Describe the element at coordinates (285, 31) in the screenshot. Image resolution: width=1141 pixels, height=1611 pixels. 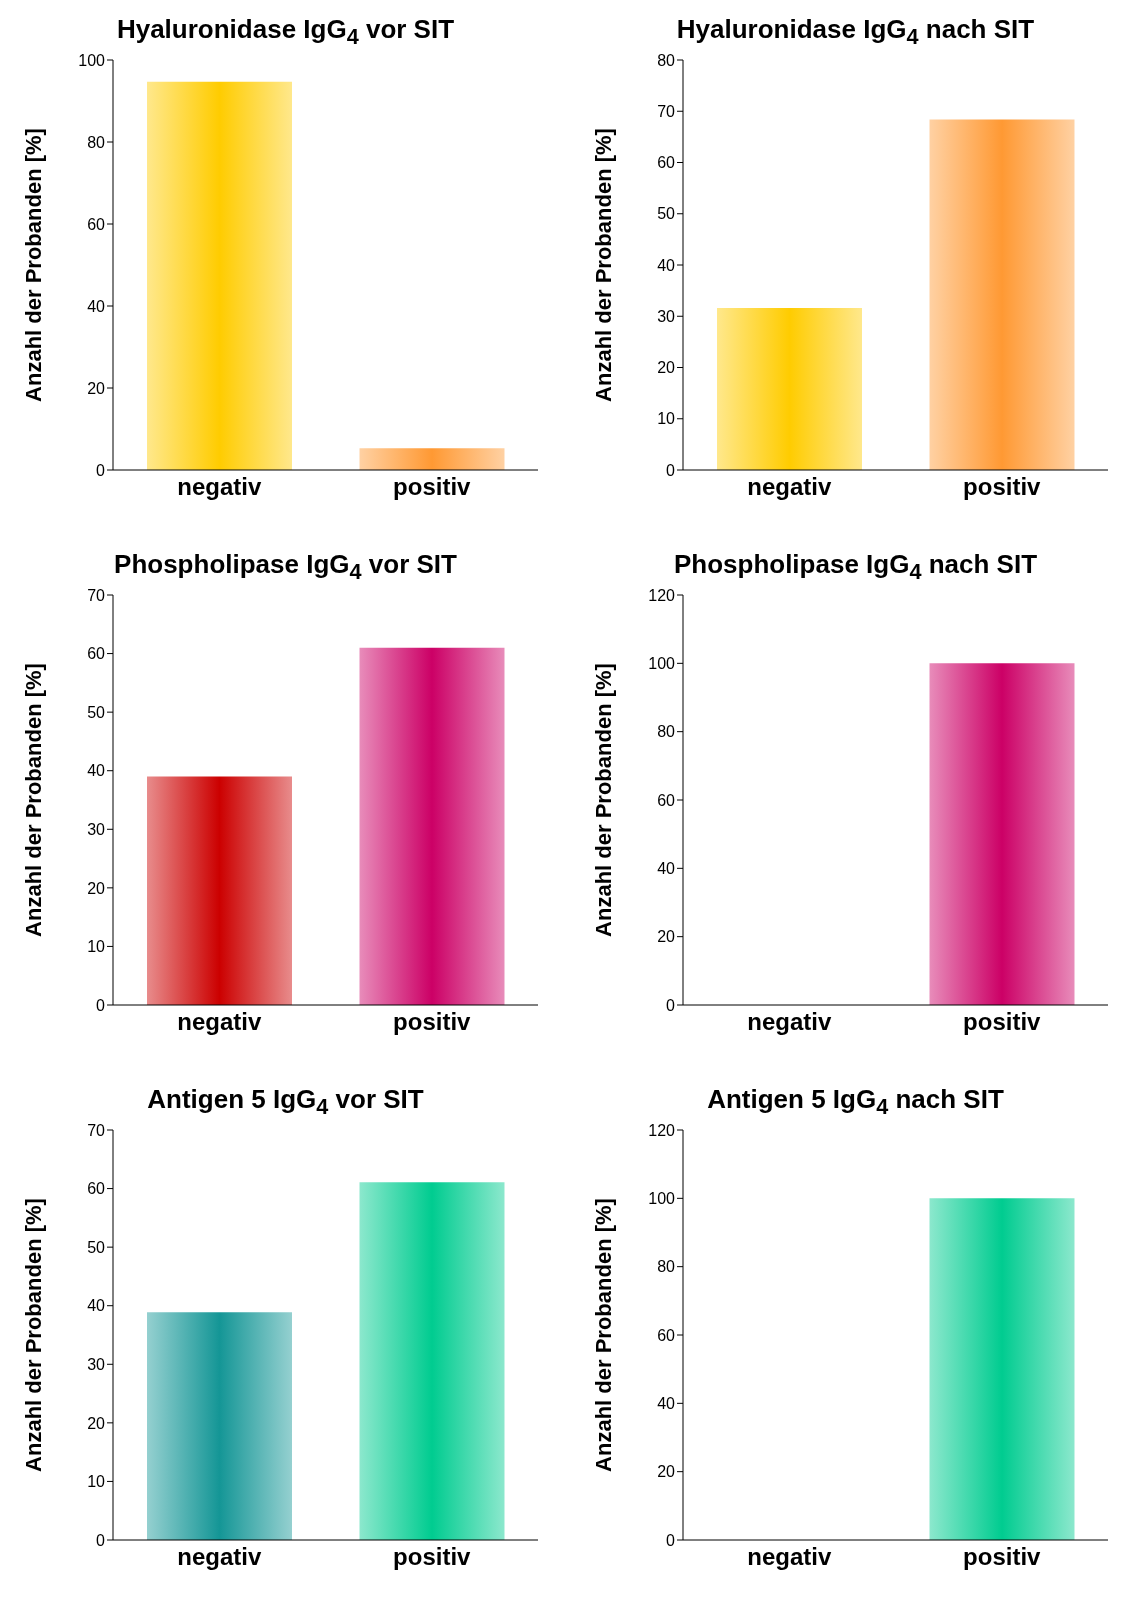
I see `chart-title: Hyaluronidase IgG$_{4}$ vor SIT` at that location.